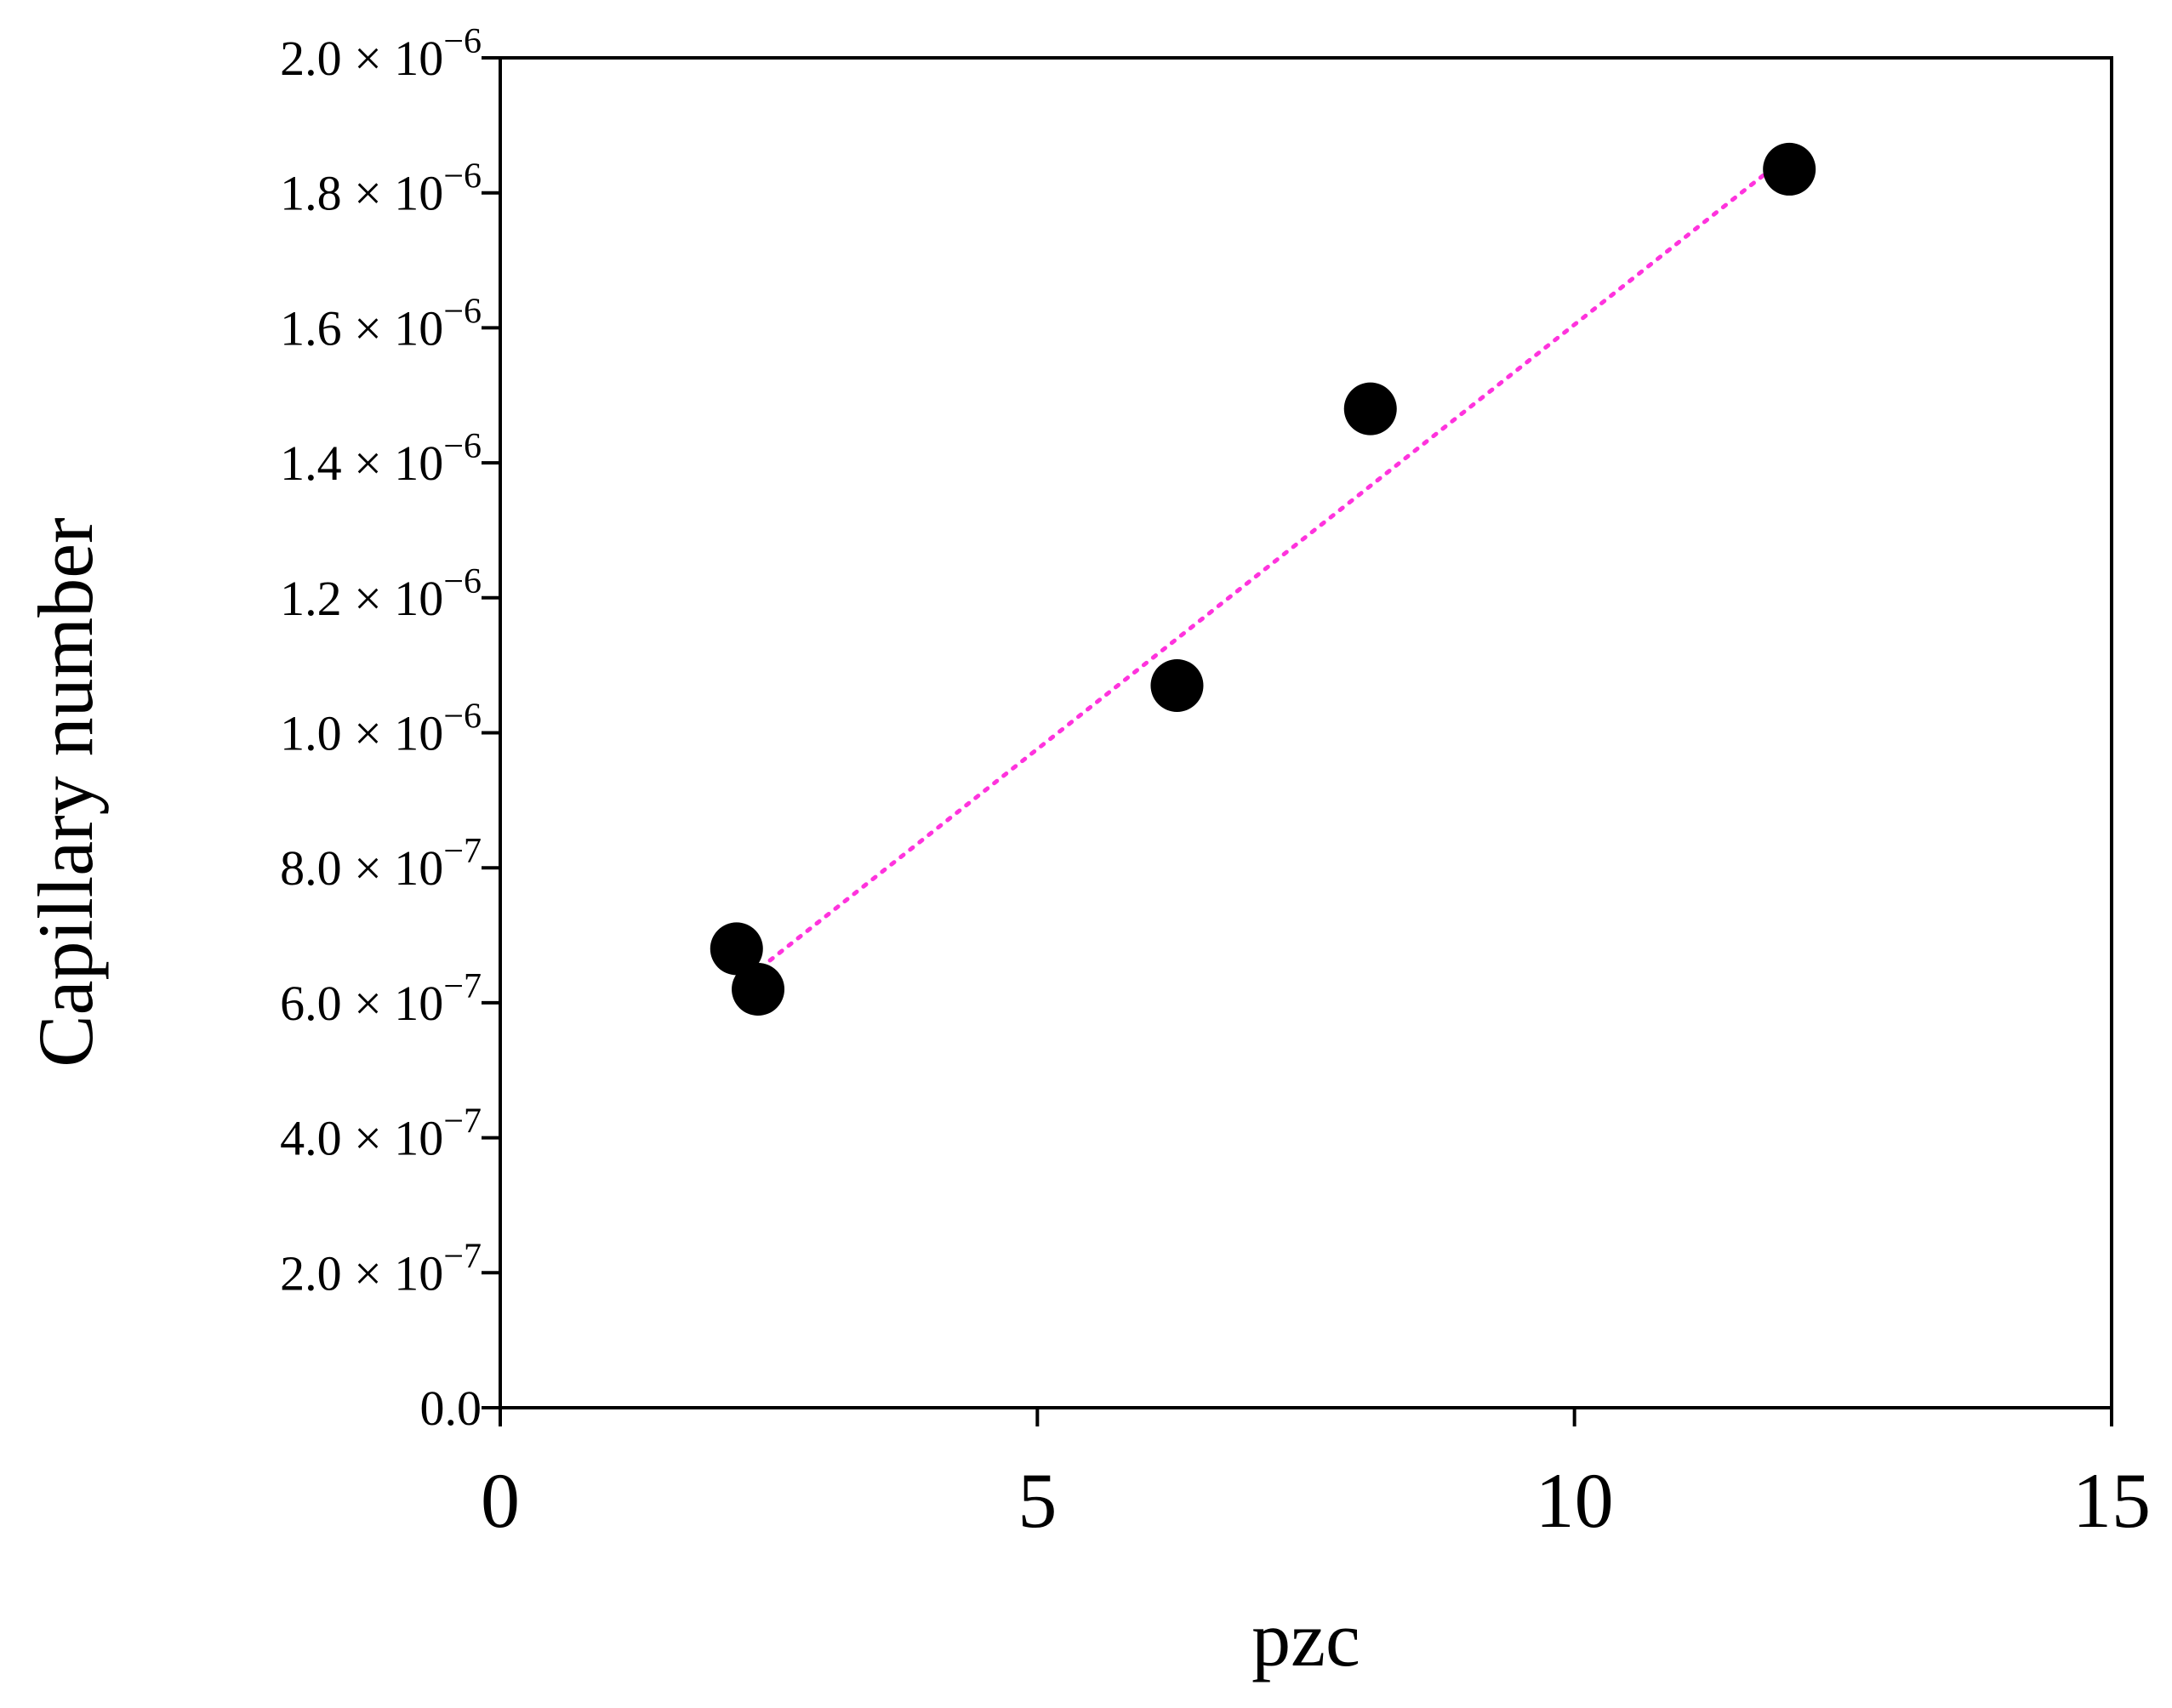 This screenshot has width=2172, height=1708. Describe the element at coordinates (1575, 1500) in the screenshot. I see `x-tick-label: 10` at that location.